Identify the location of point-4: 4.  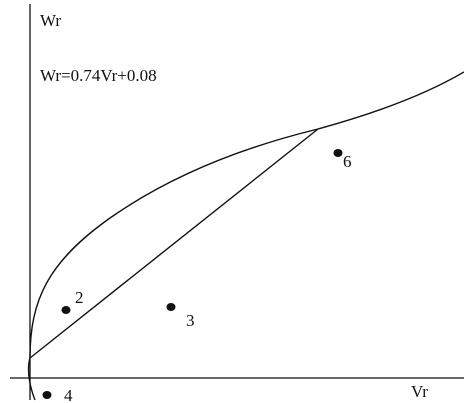
(57, 394).